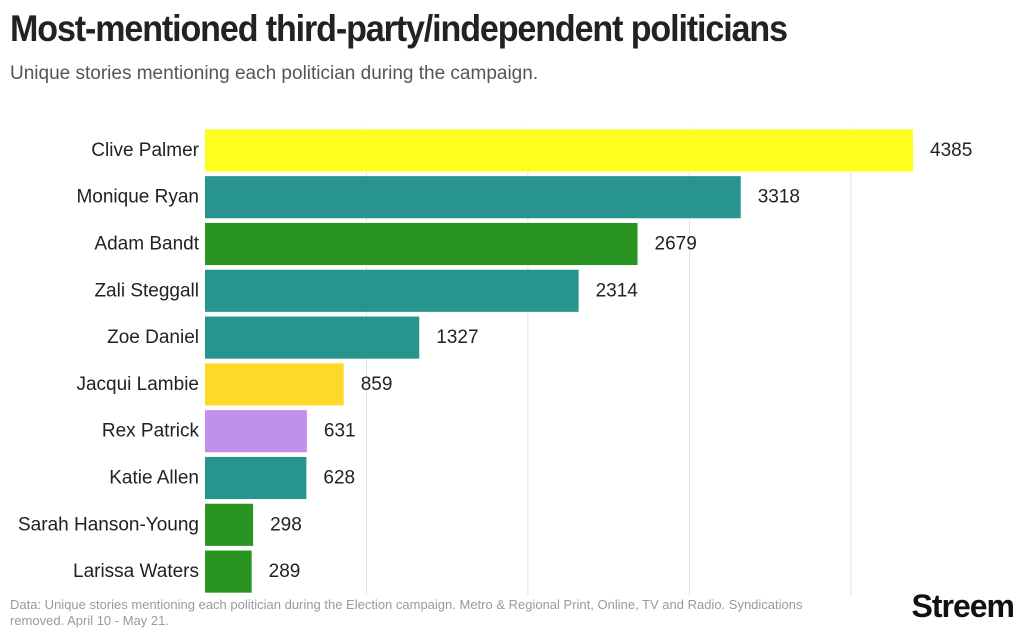  I want to click on value-label: 631, so click(340, 431).